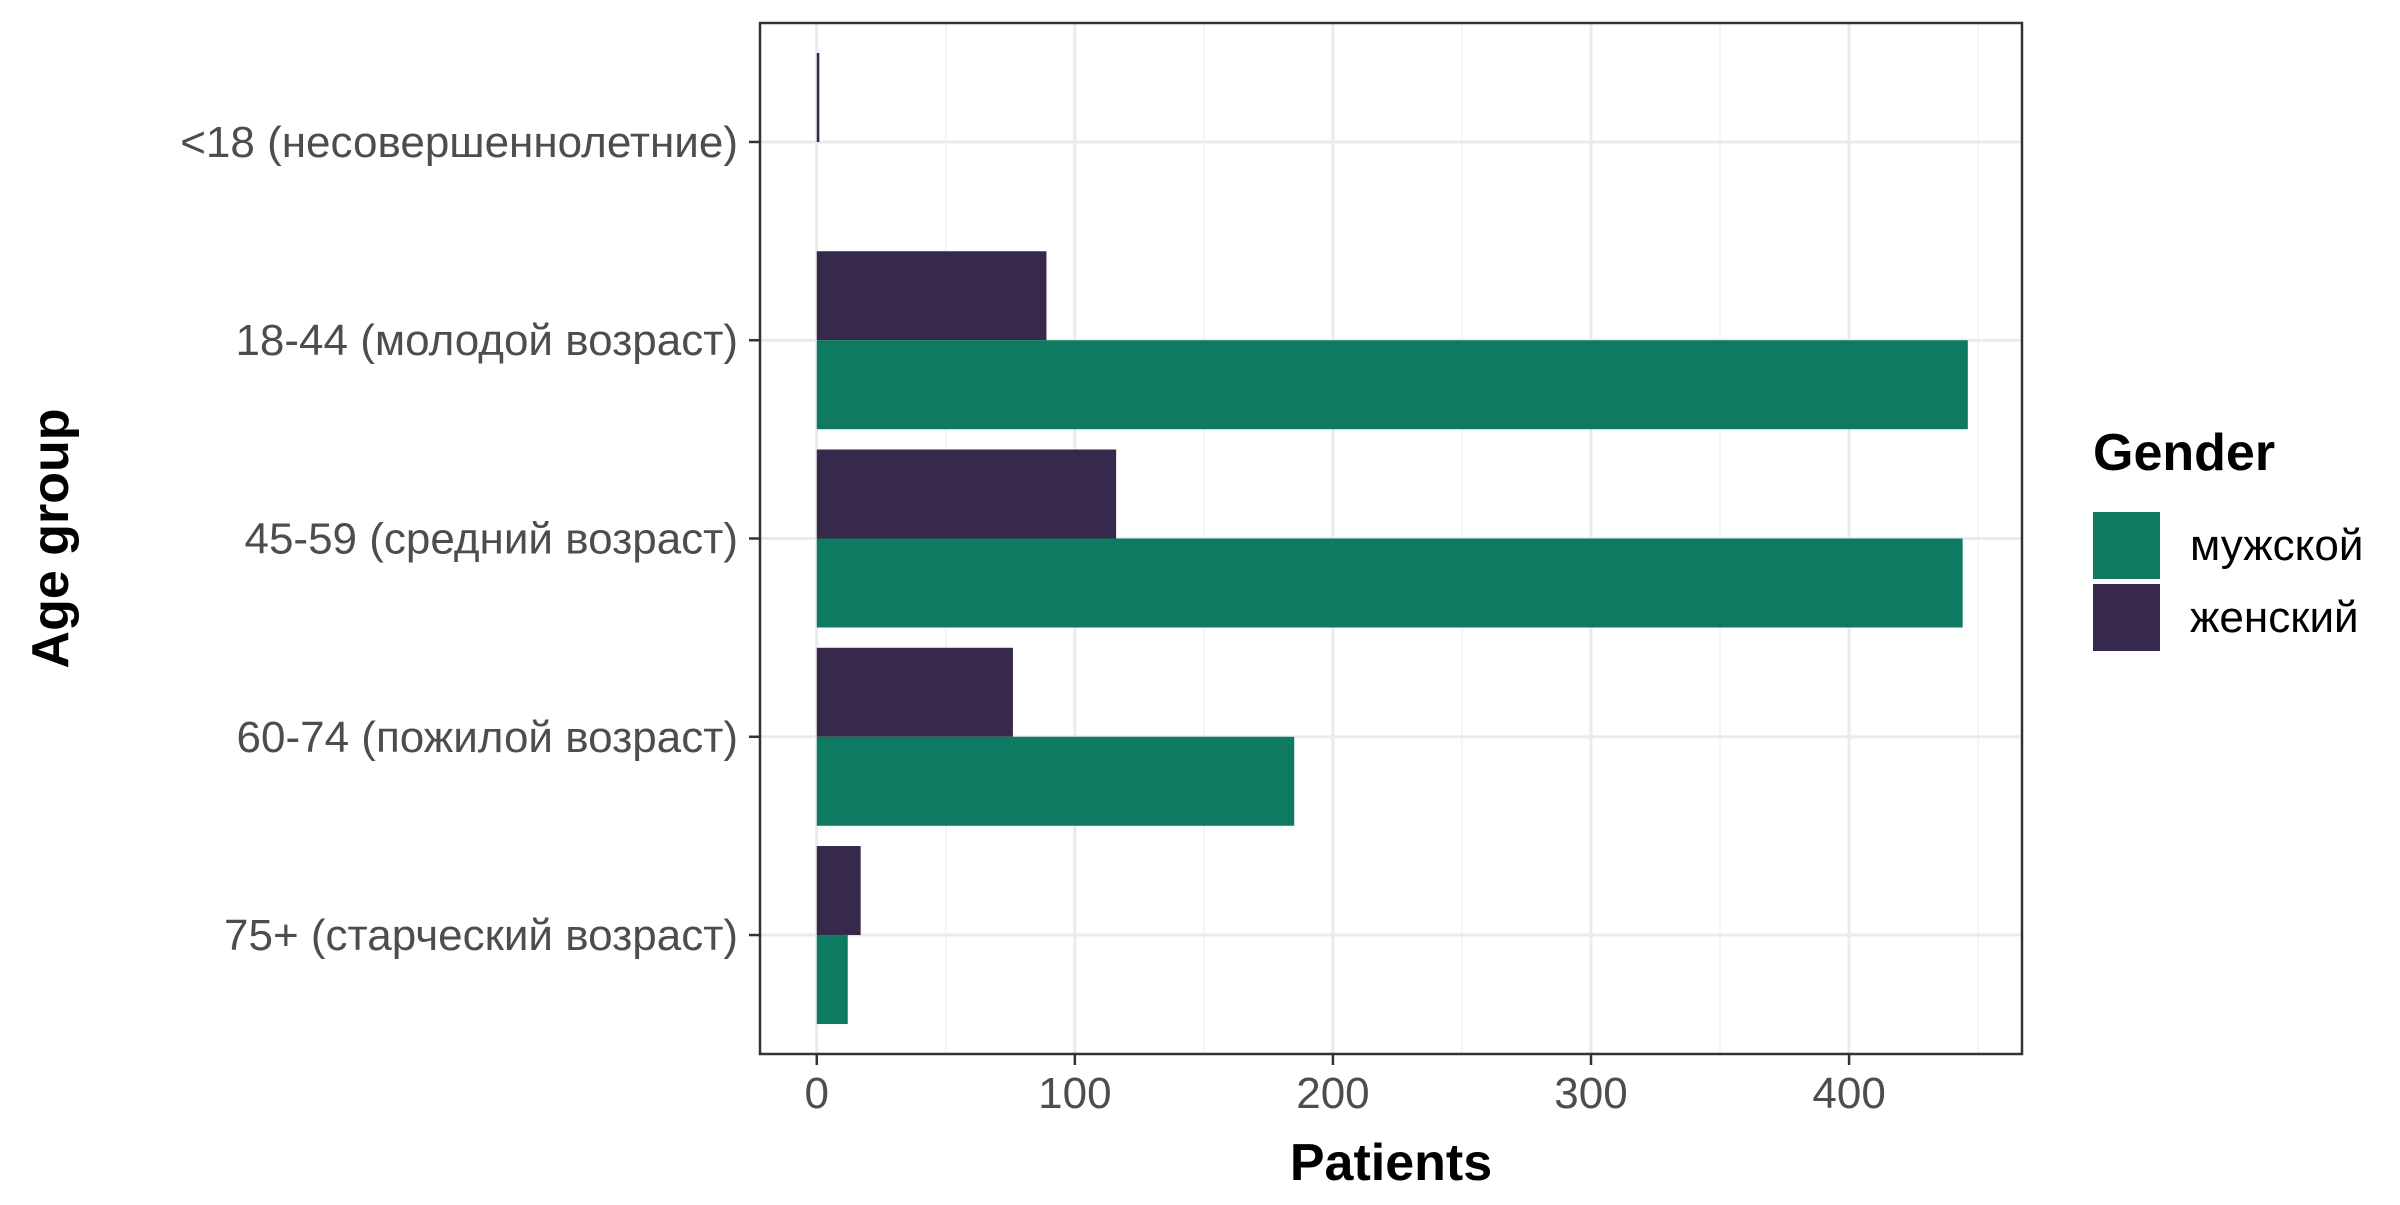  I want to click on x-tick-label: 200, so click(1332, 1093).